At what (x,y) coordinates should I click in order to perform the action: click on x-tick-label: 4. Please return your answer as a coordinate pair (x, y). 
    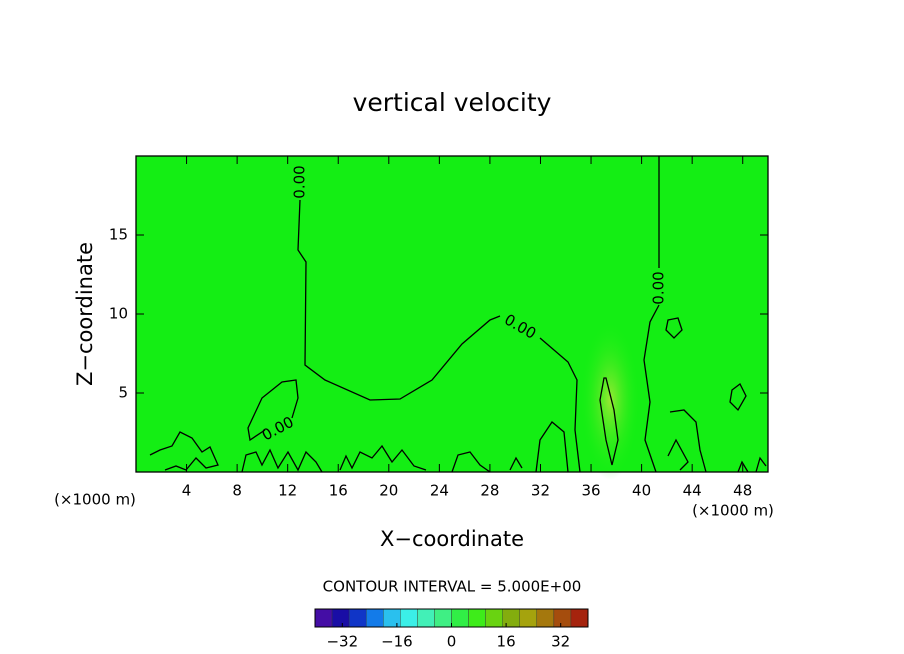
    Looking at the image, I should click on (187, 491).